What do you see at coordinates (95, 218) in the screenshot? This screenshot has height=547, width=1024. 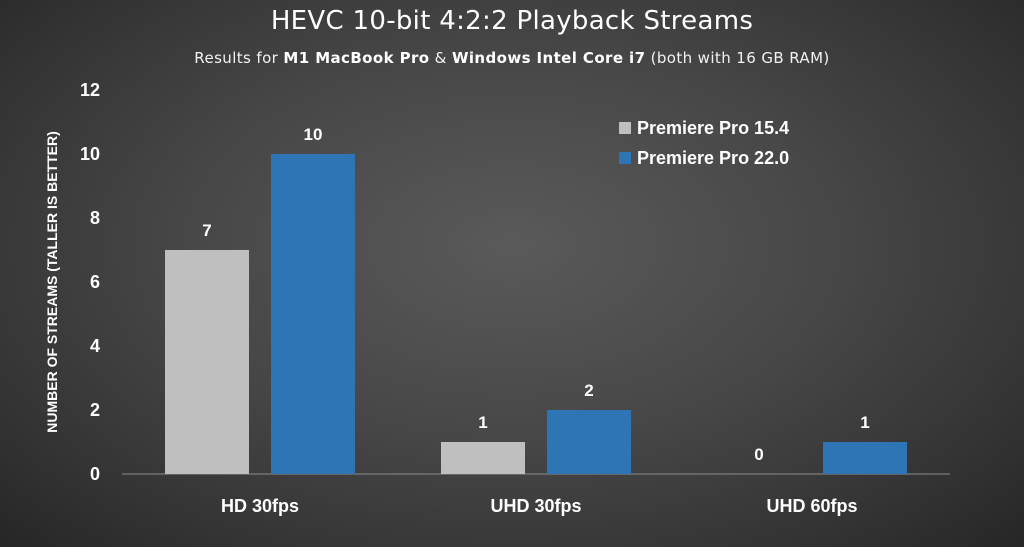 I see `y-tick-label: 8` at bounding box center [95, 218].